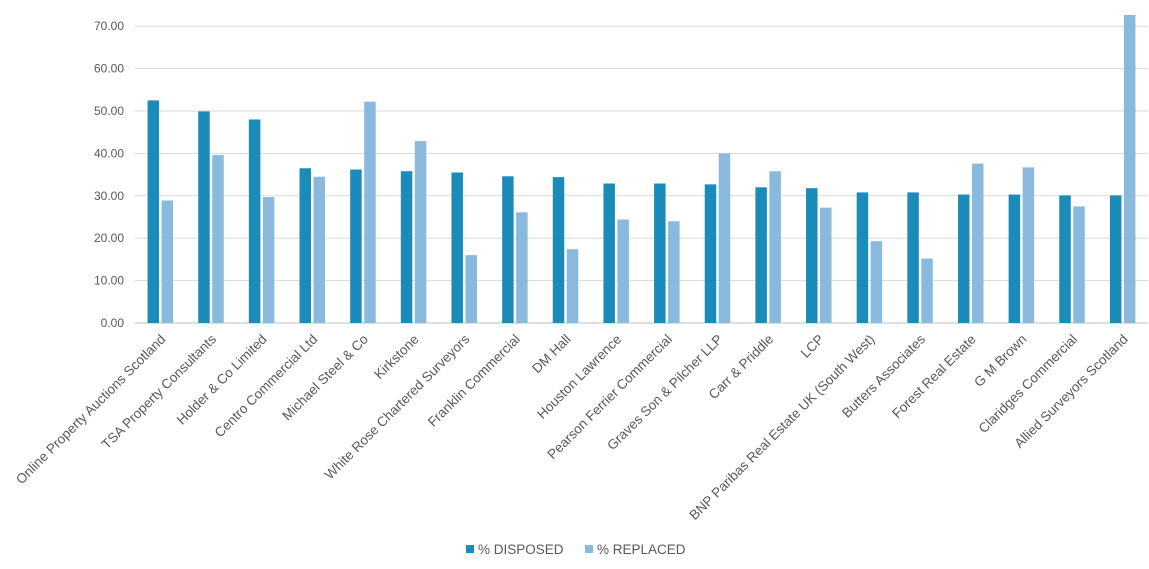 This screenshot has height=569, width=1149. Describe the element at coordinates (109, 69) in the screenshot. I see `y-tick-label: 60.00` at that location.